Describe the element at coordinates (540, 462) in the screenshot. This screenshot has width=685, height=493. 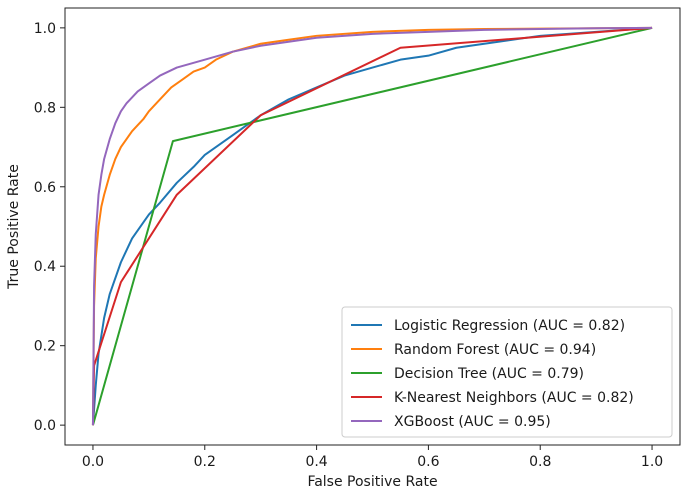
I see `x-tick-label: 0.8` at that location.